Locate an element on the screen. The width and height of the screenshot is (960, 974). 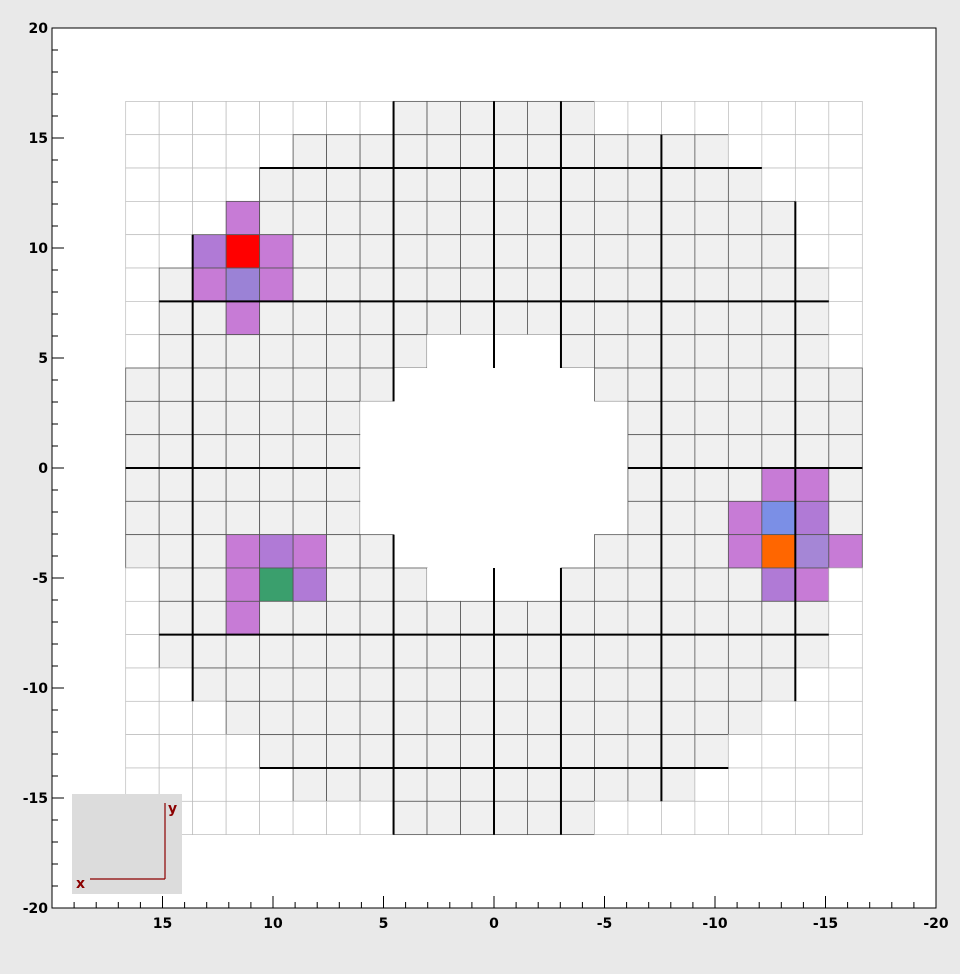
x-tick-label: -20 is located at coordinates (936, 924).